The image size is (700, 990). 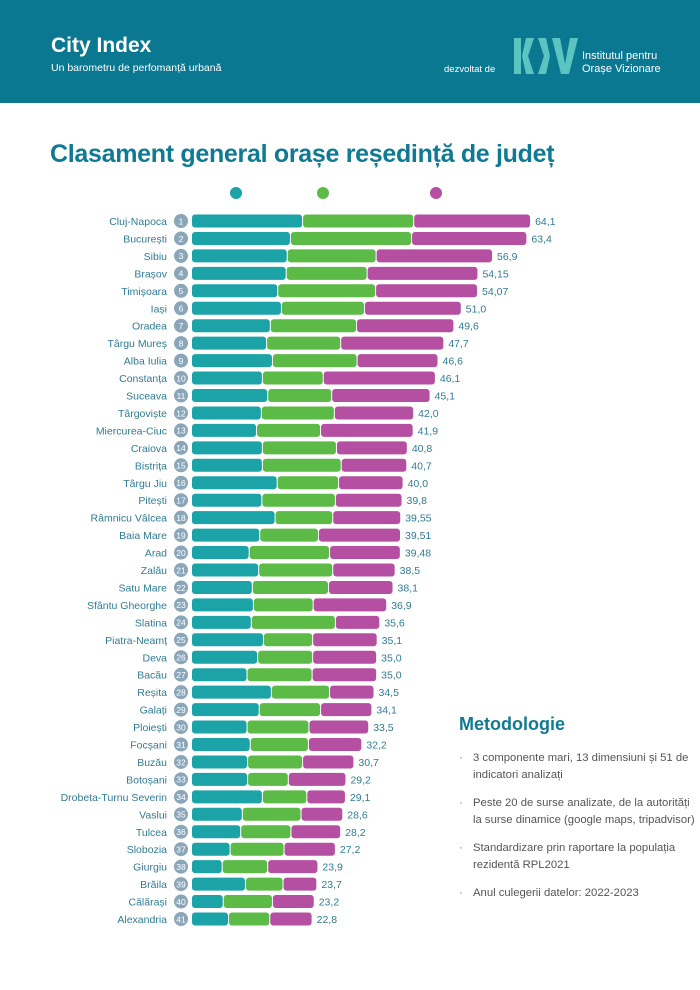 I want to click on category-label: Timișoara, so click(x=144, y=292).